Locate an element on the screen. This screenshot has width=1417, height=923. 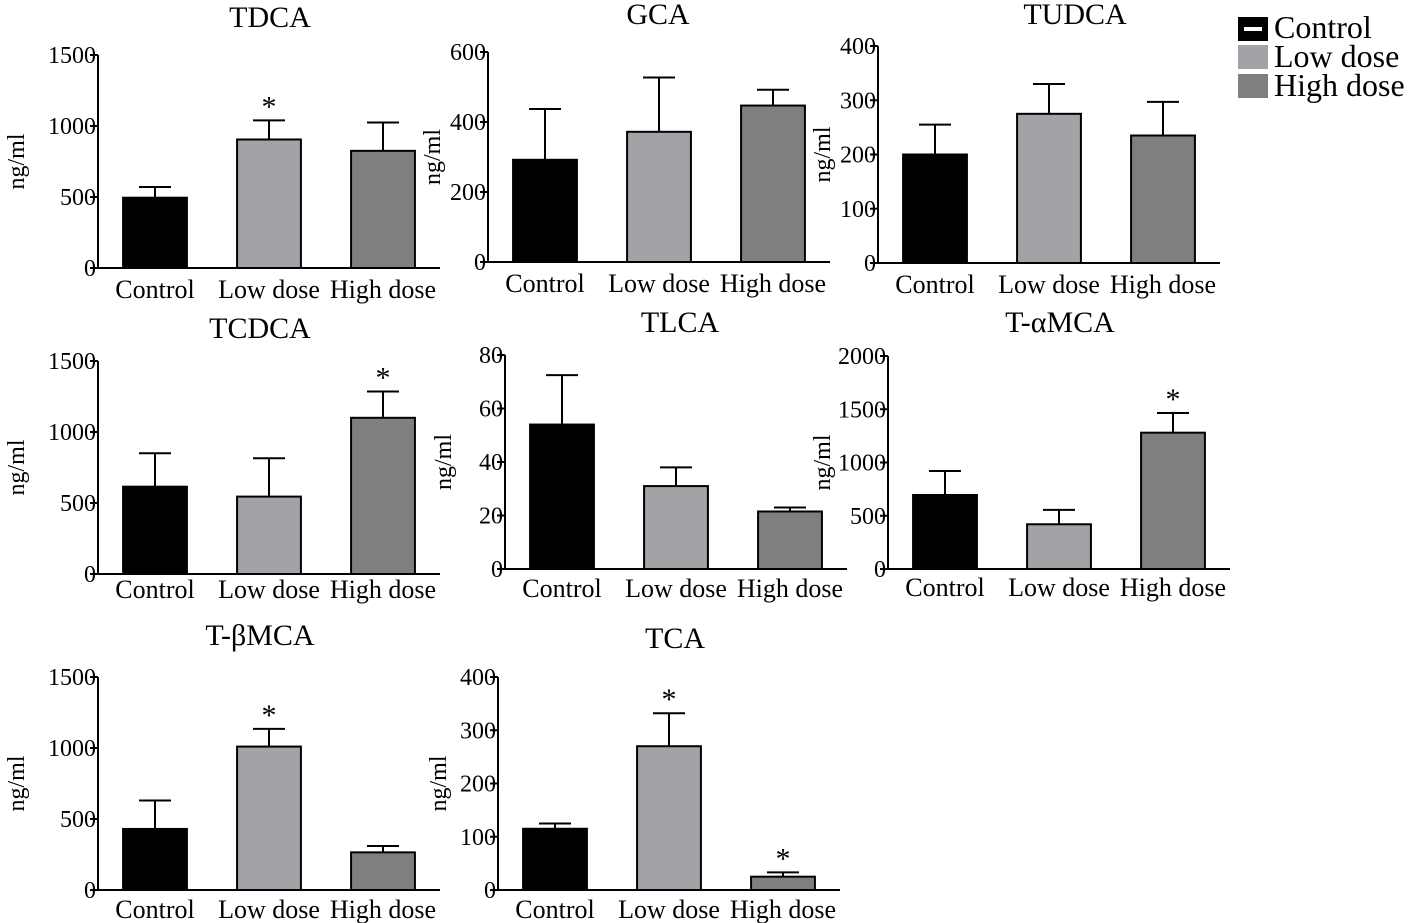
y-tick-label: 60 is located at coordinates (491, 410).